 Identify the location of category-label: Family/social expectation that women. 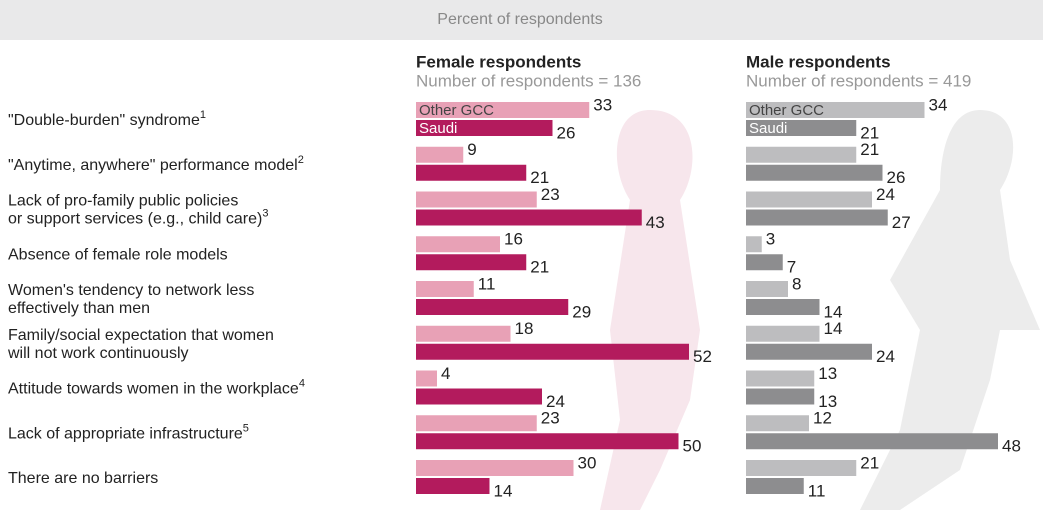
(141, 335).